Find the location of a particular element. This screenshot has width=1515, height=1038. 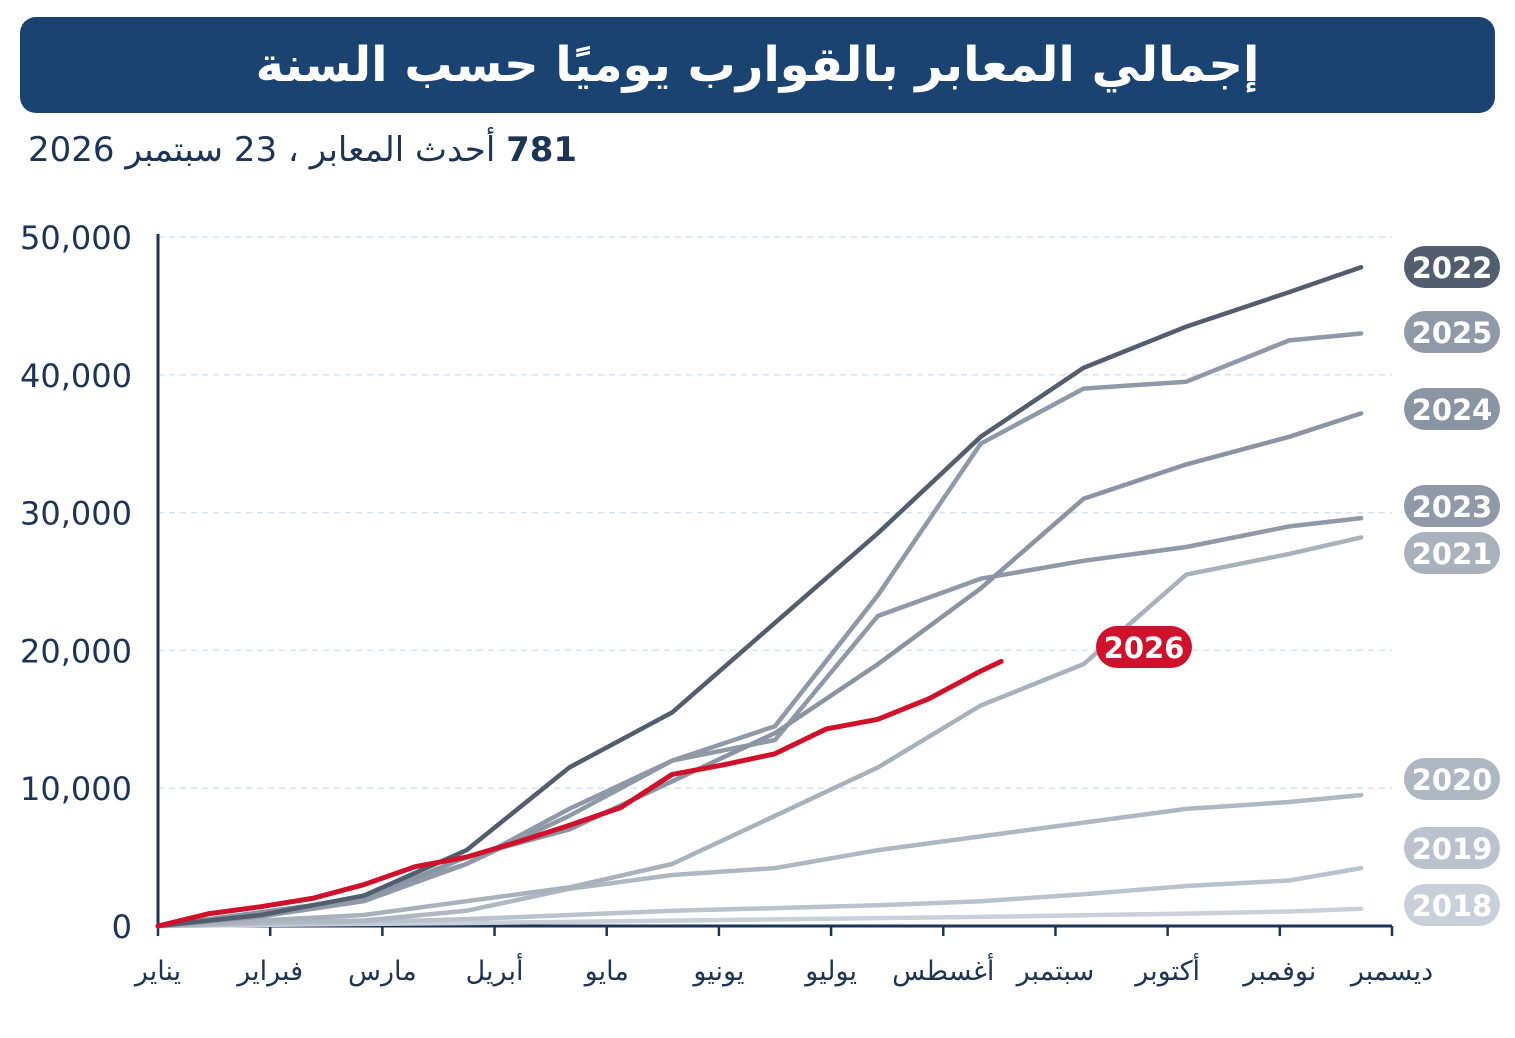

series-label-pill-2022 is located at coordinates (1452, 267).